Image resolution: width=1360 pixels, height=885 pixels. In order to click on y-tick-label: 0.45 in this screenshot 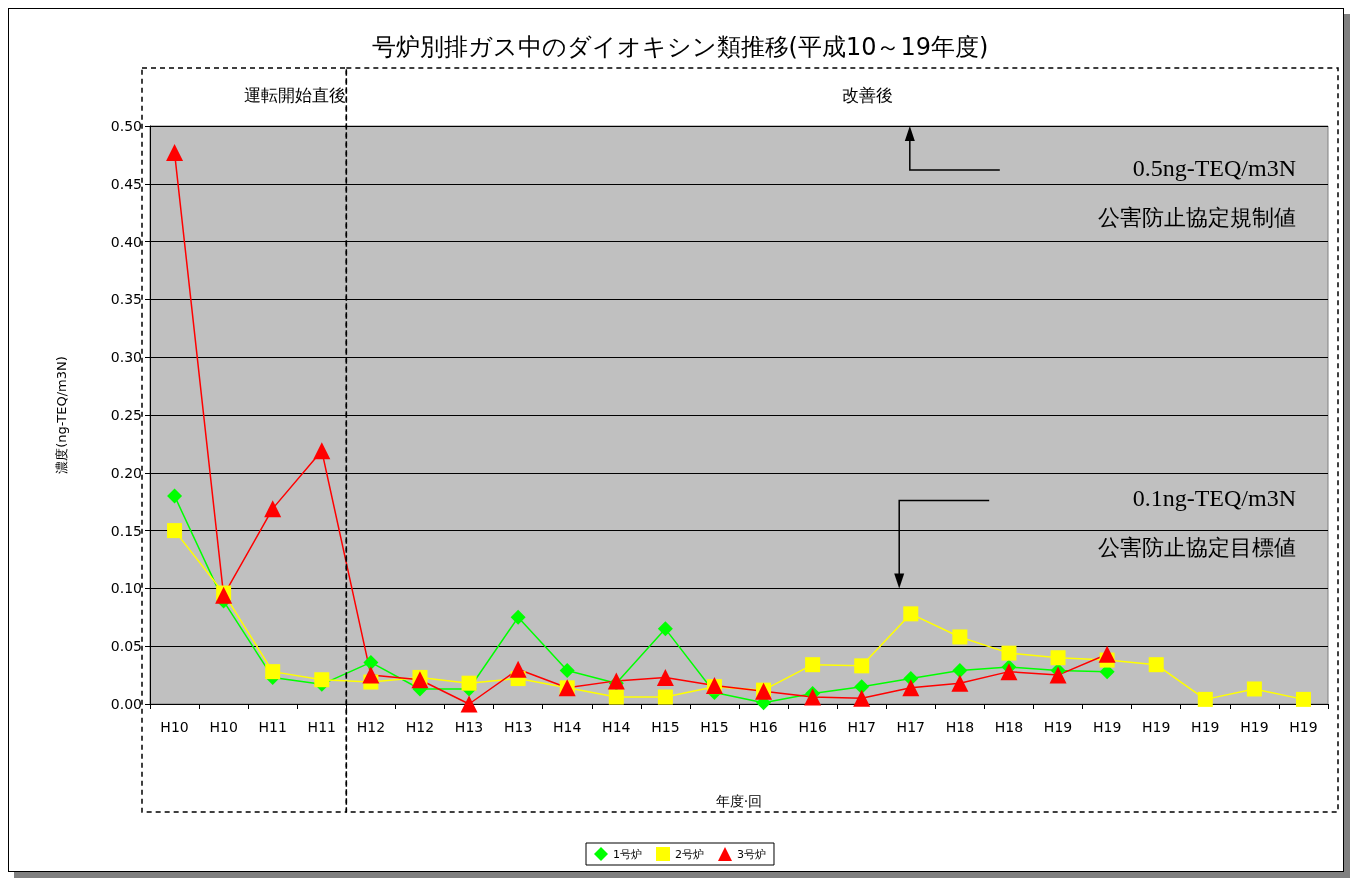, I will do `click(126, 183)`.